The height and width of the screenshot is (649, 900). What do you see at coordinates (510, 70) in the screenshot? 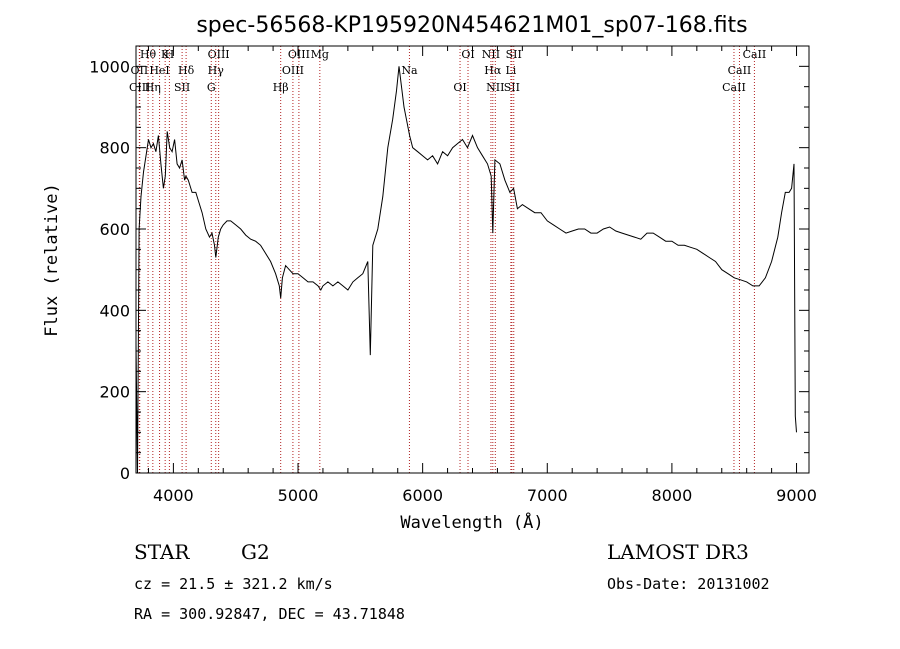
I see `line-marker-label: Li` at bounding box center [510, 70].